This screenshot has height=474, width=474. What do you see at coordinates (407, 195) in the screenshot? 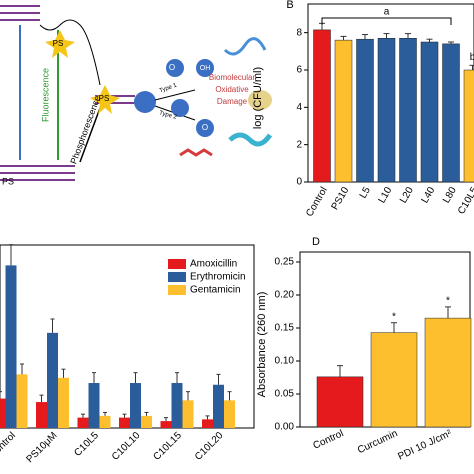
I see `x-tick-label: L20` at bounding box center [407, 195].